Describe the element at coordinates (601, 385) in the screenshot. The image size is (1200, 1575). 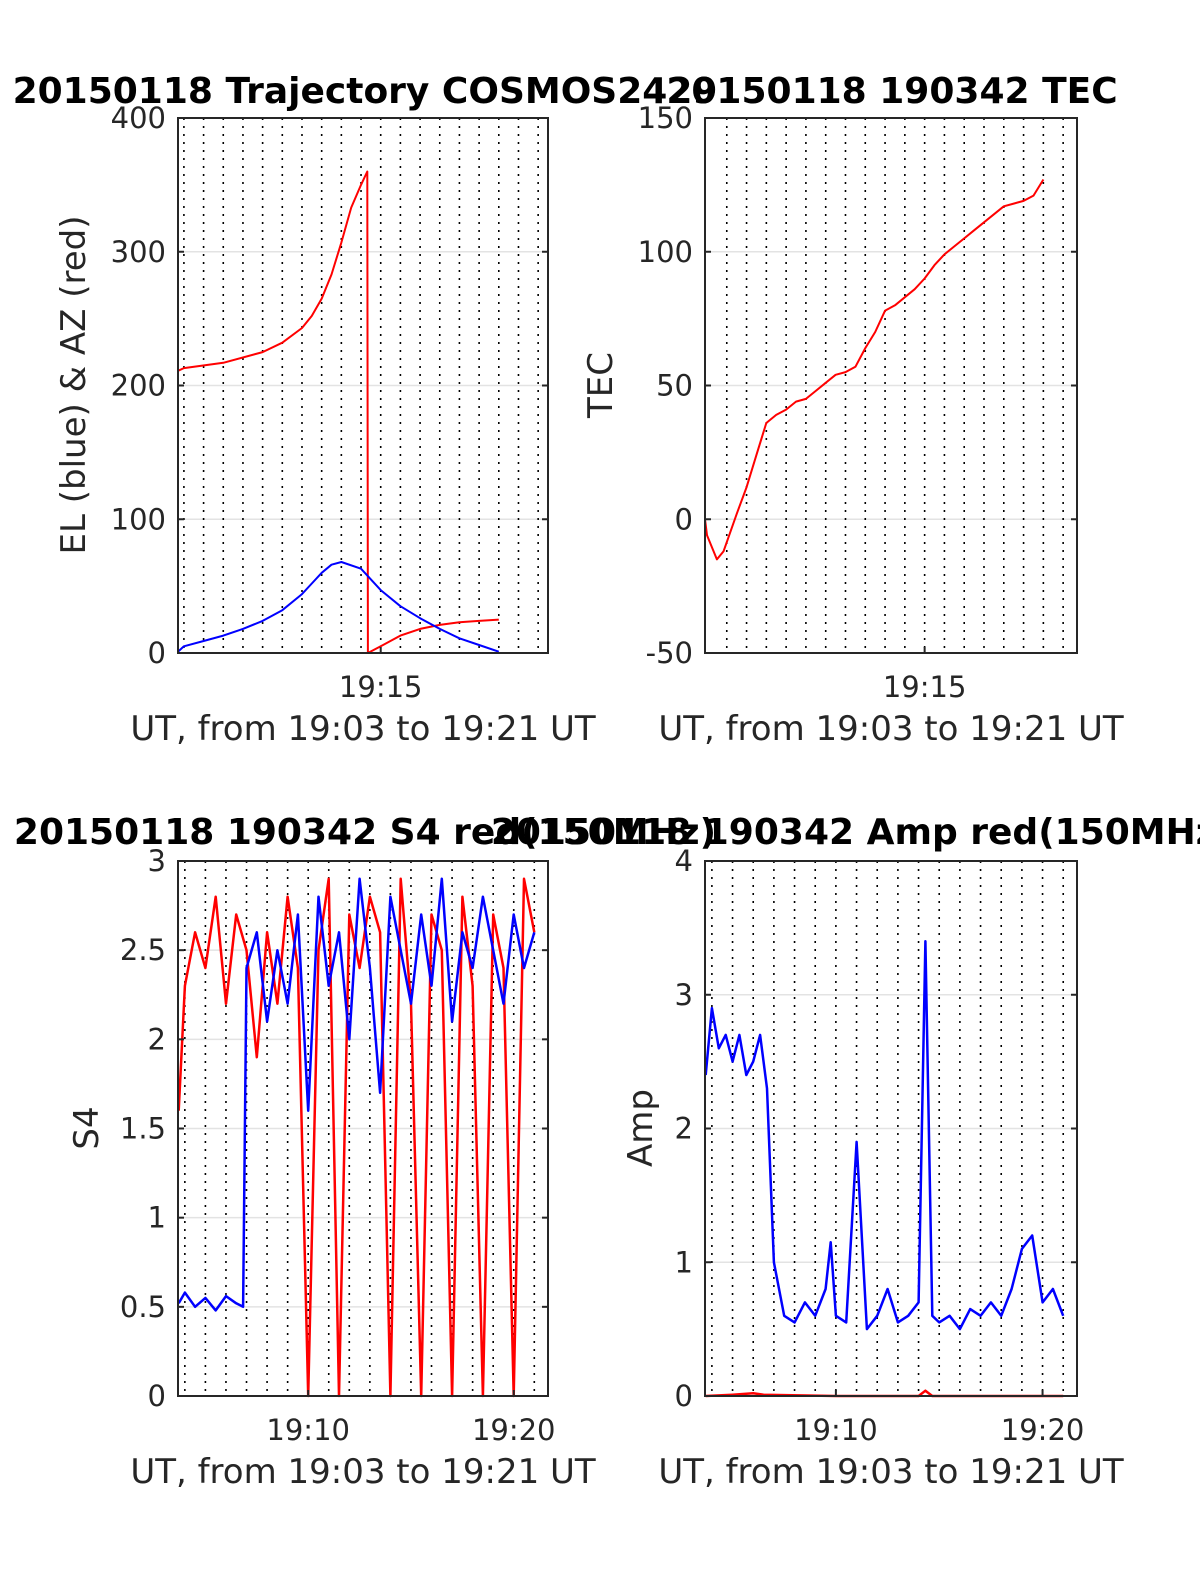
I see `y-axis-label: TEC` at that location.